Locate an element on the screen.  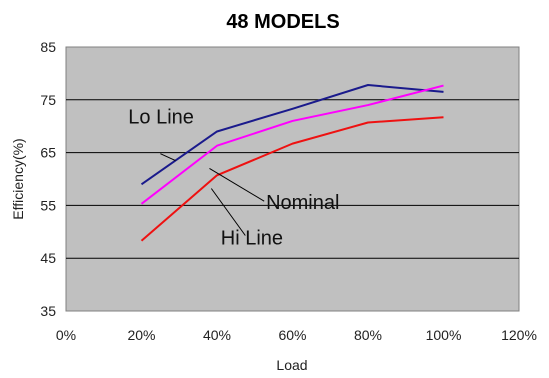
x-axis-ticks: 0% 20% 40% 60% 80% 100% 120% is located at coordinates (296, 335).